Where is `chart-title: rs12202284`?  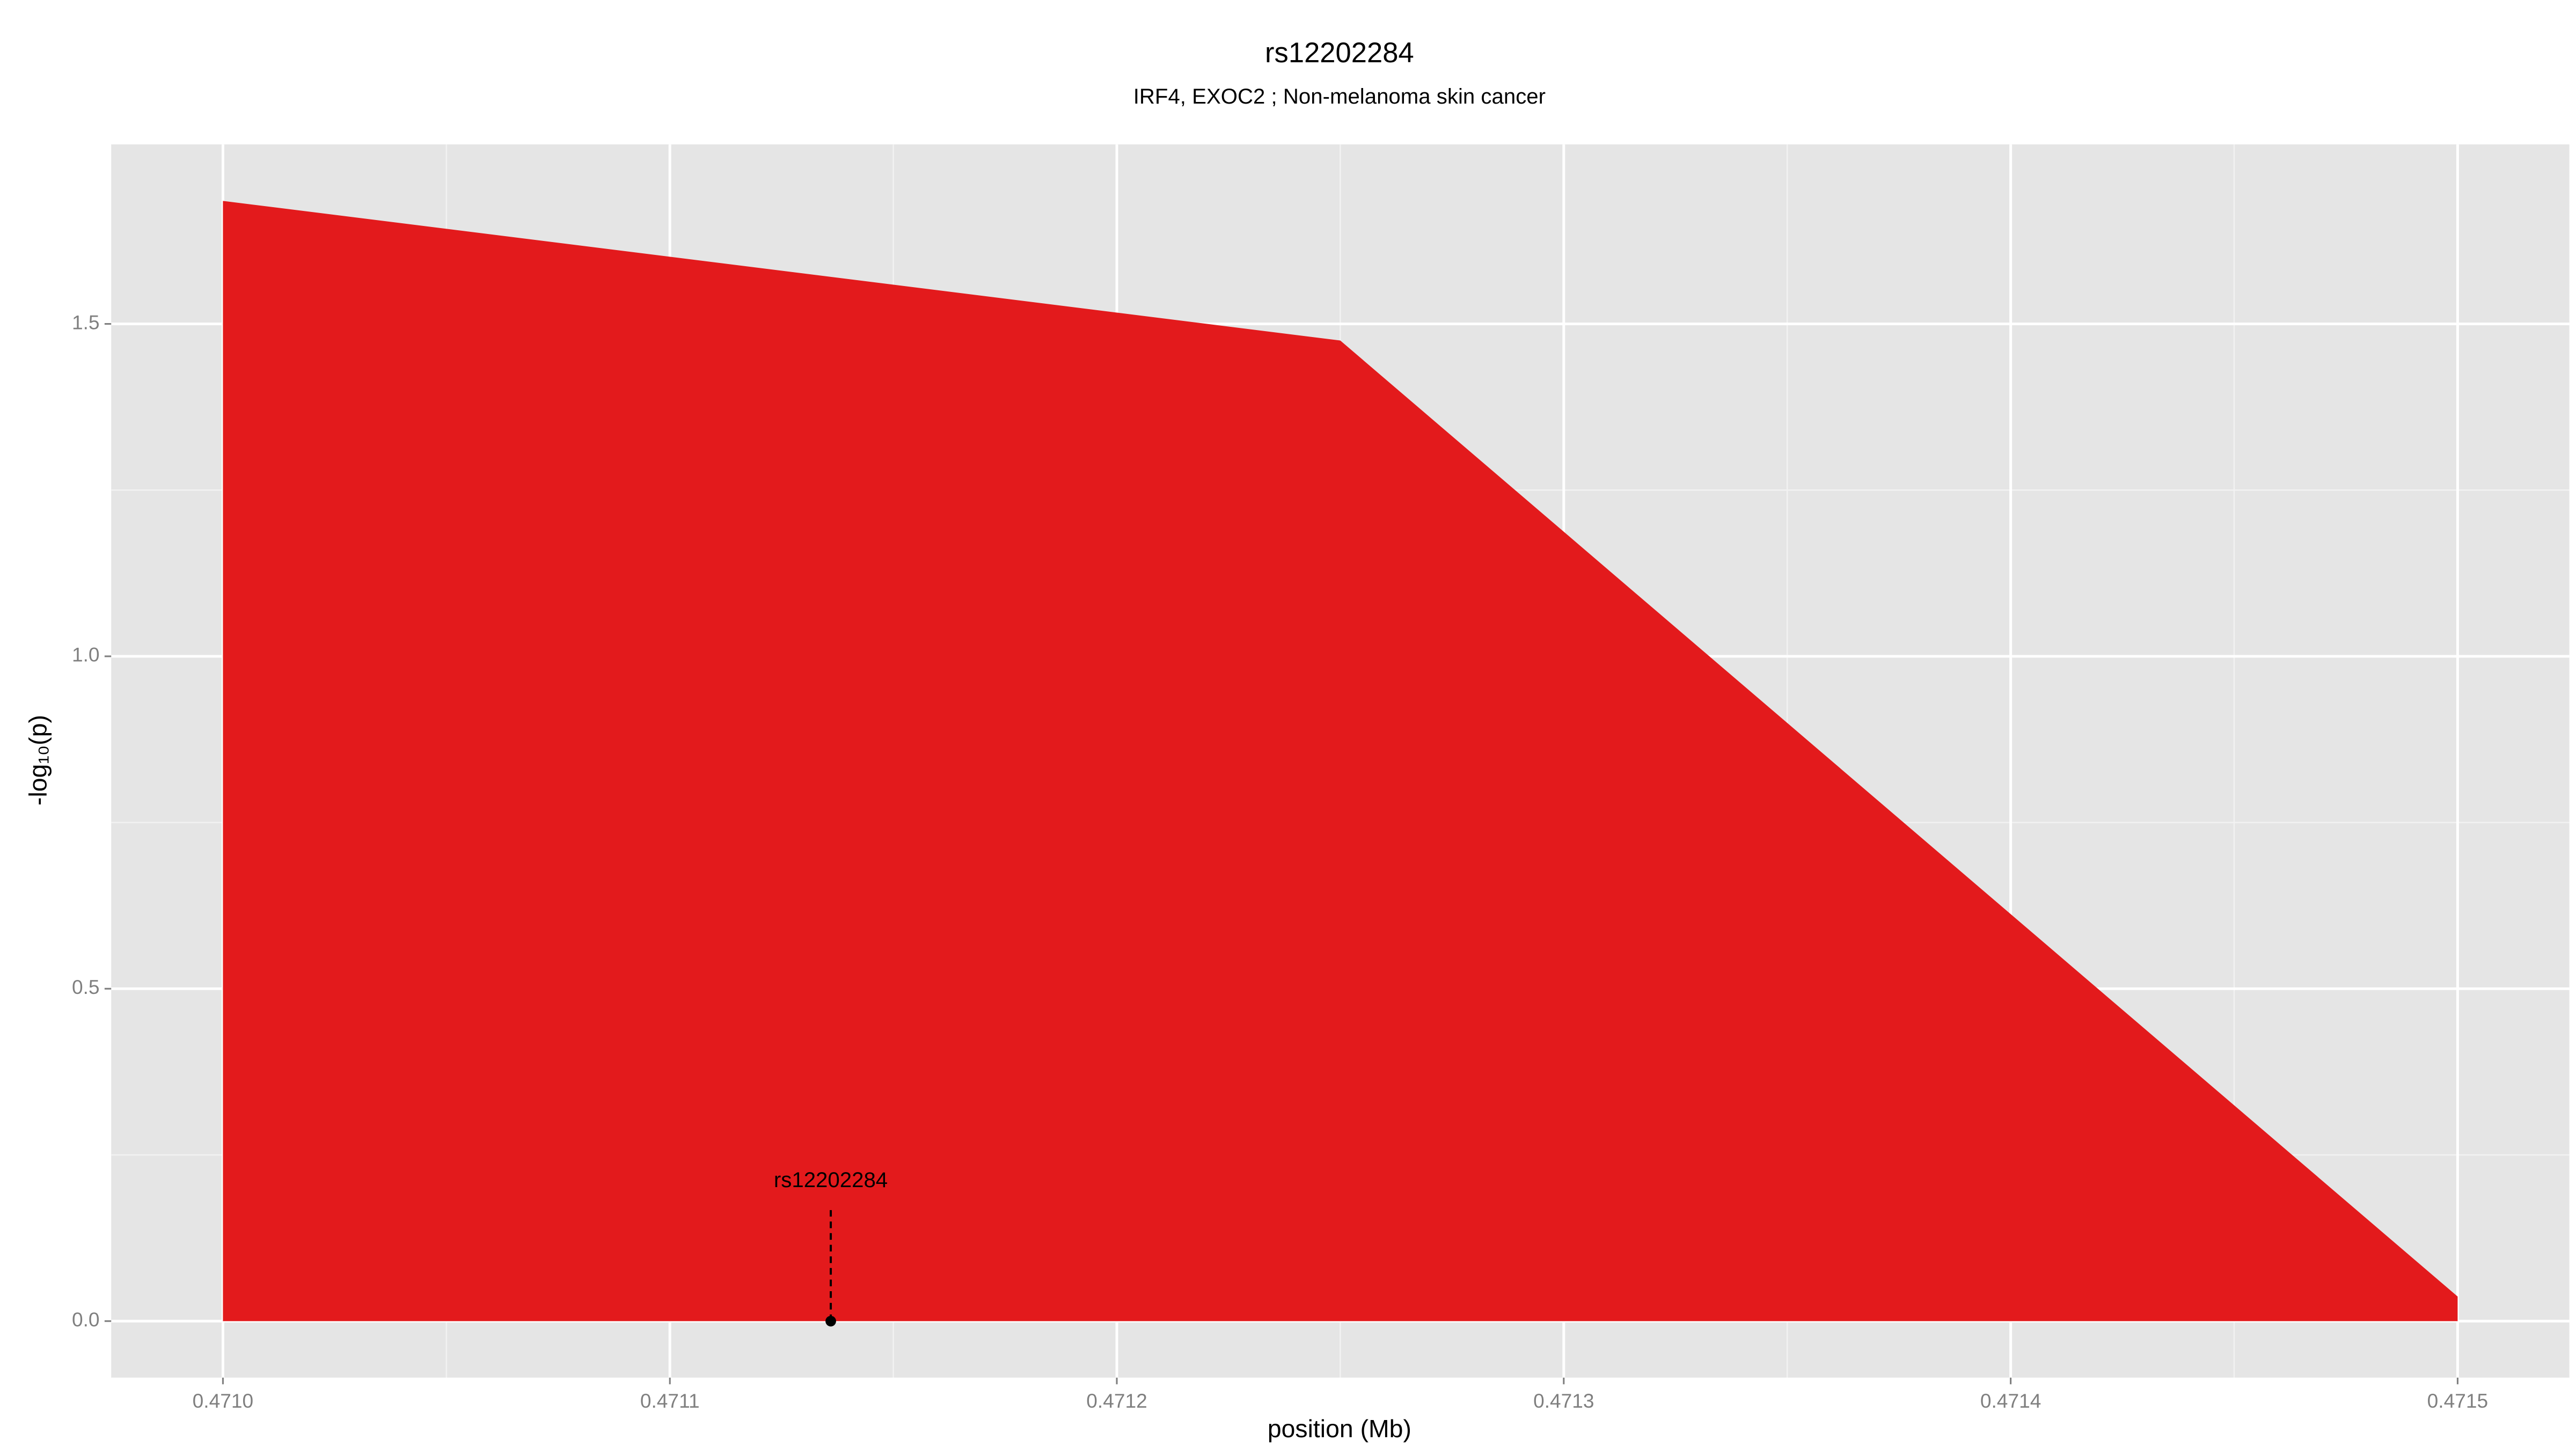
chart-title: rs12202284 is located at coordinates (1339, 53).